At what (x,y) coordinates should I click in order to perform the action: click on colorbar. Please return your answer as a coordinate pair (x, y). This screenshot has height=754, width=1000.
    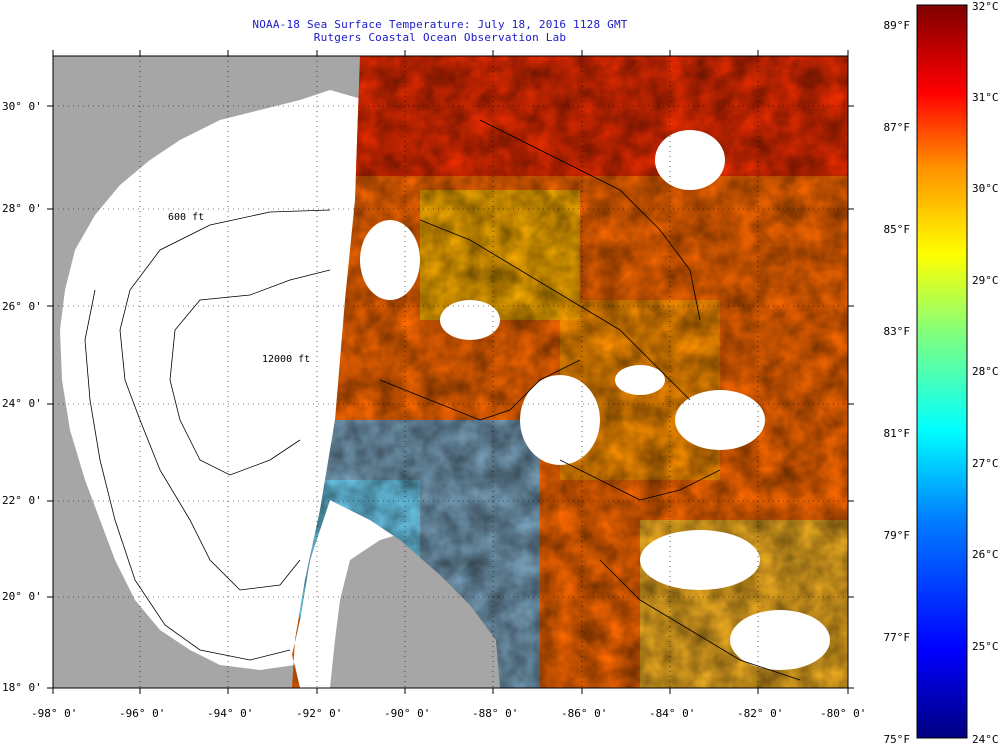
    Looking at the image, I should click on (942, 371).